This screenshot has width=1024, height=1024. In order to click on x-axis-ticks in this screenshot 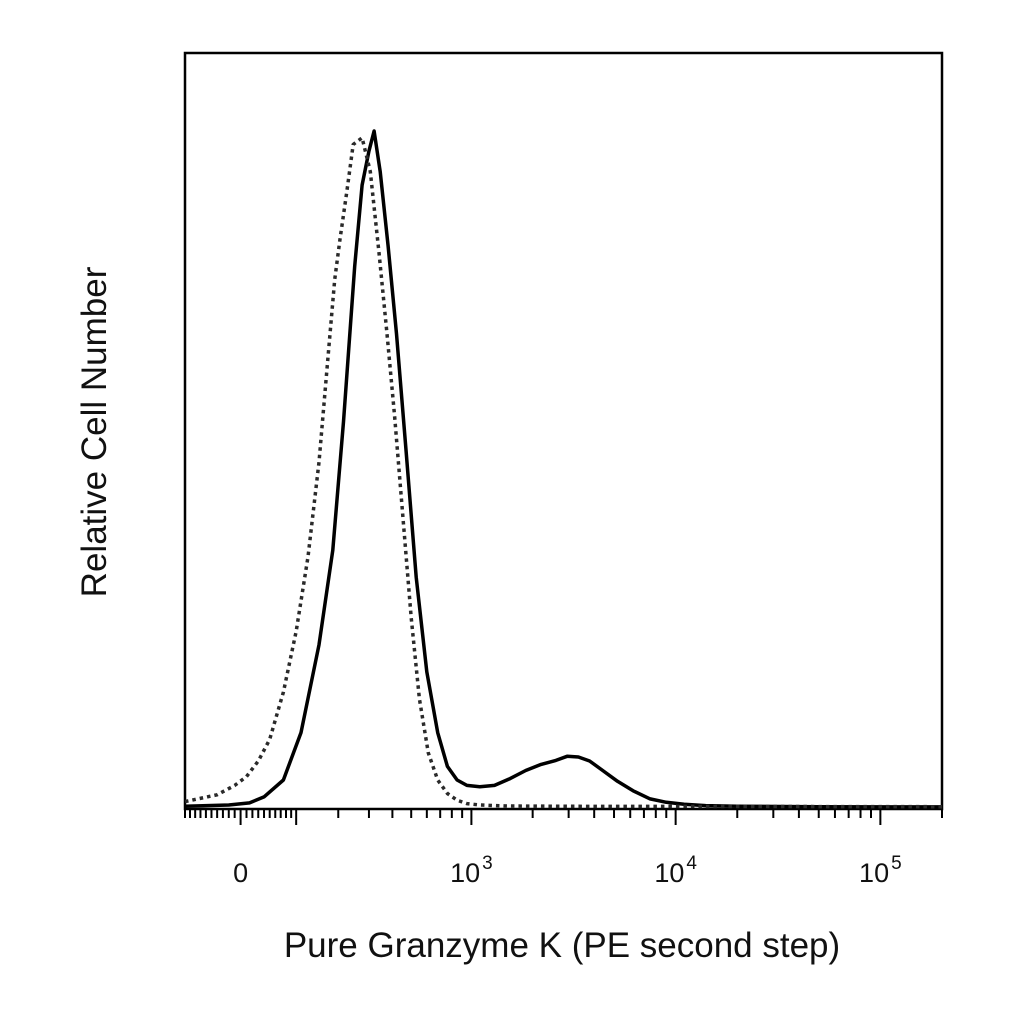, I will do `click(563, 817)`.